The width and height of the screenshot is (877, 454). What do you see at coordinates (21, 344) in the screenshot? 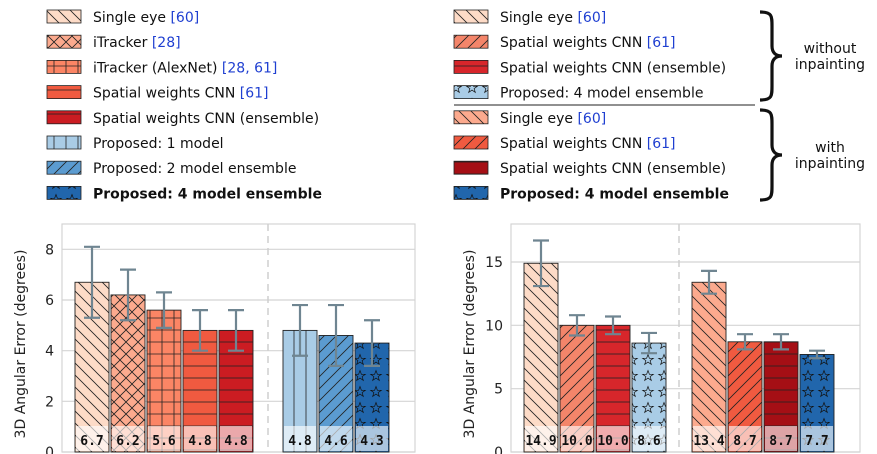
I see `chart-left-ylabel: 3D Angular Error (degrees)` at bounding box center [21, 344].